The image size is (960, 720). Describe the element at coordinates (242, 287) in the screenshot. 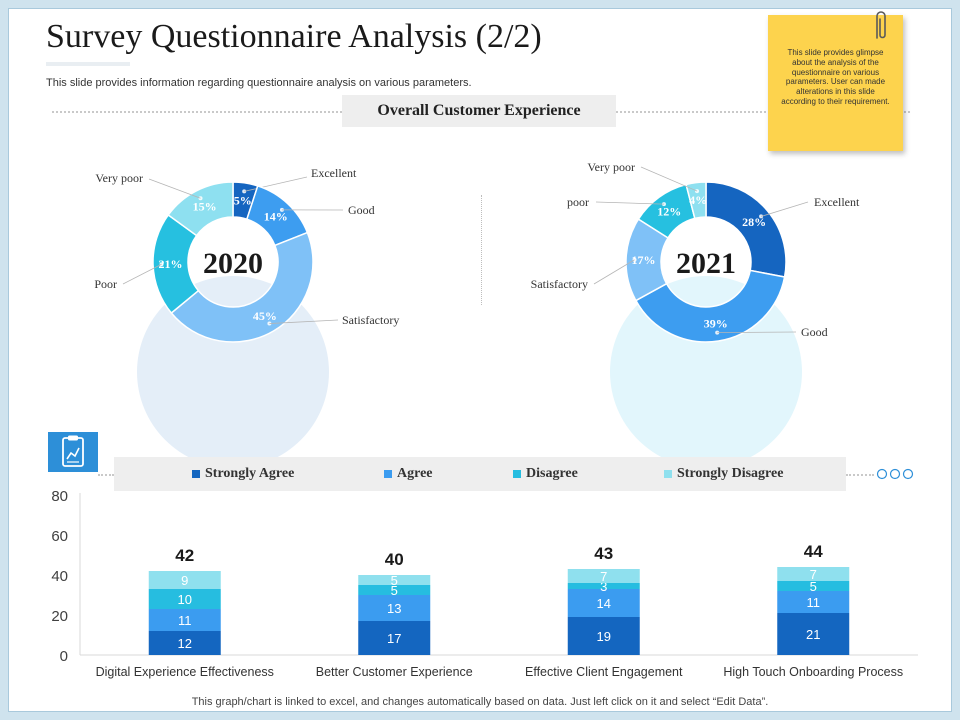

I see `donut-slice-satisfactory` at that location.